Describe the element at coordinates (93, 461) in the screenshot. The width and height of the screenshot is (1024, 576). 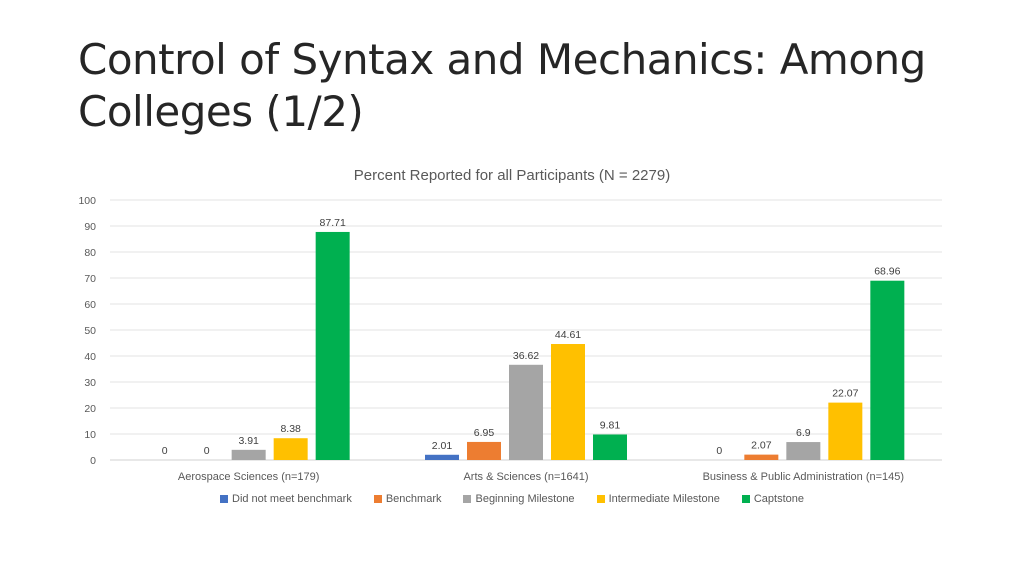
I see `y-tick-label: 0` at that location.